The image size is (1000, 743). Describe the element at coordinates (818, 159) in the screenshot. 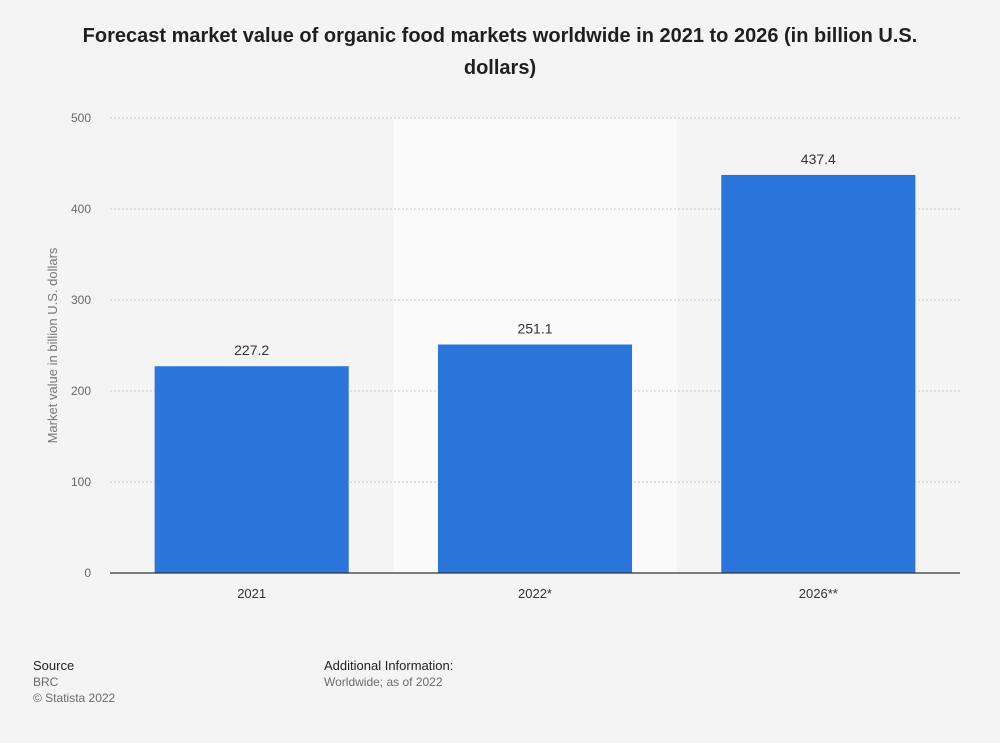

I see `data-label: 437.4` at that location.